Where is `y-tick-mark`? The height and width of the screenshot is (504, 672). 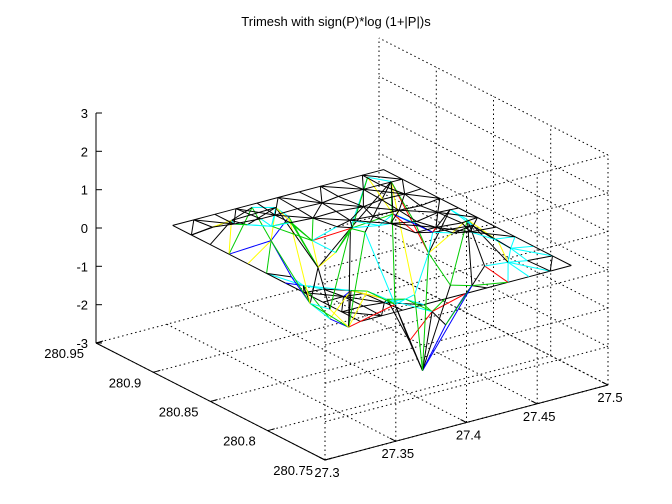
y-tick-mark is located at coordinates (463, 421).